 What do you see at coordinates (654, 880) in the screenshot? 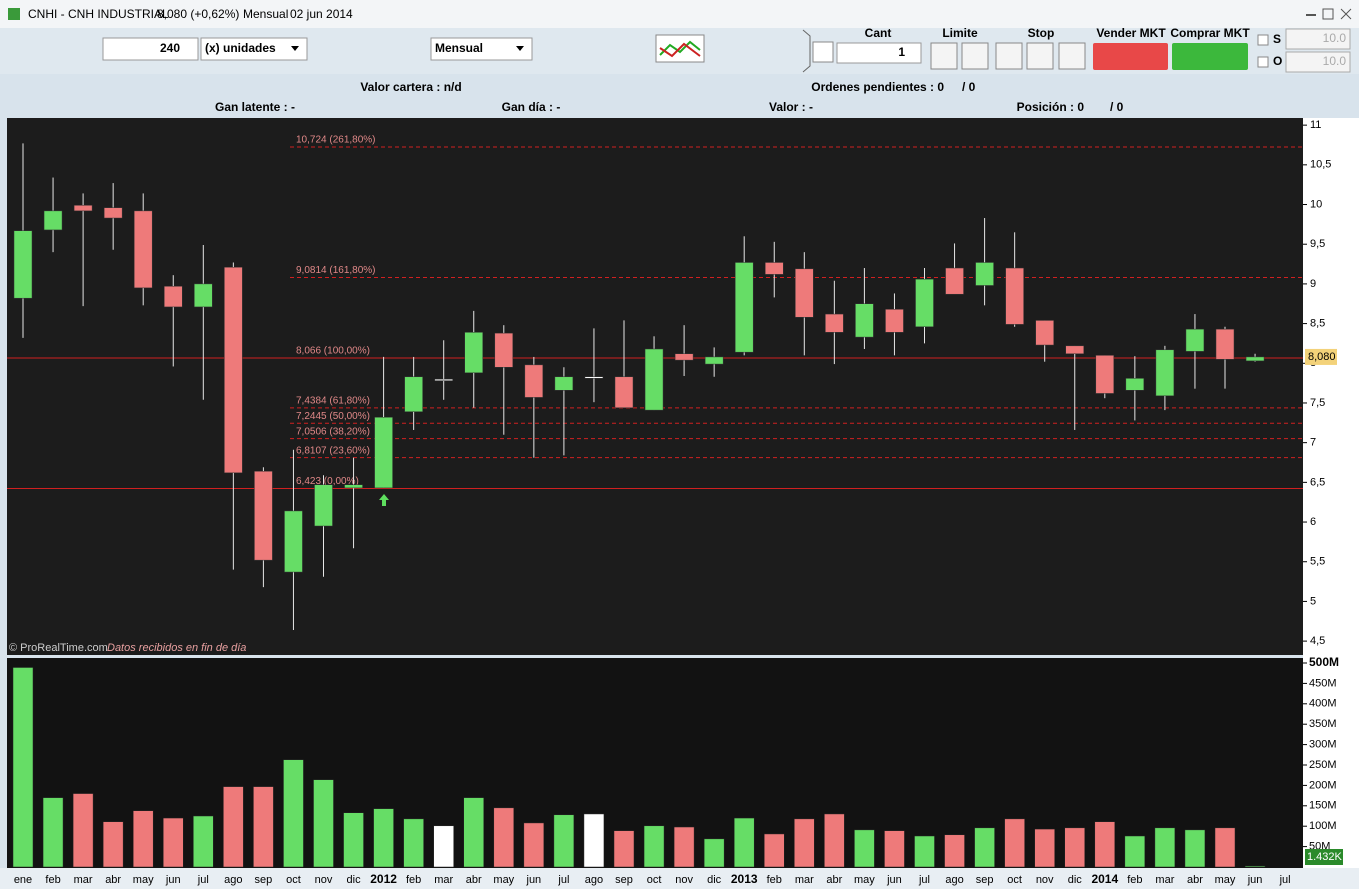
I see `x-tick-label: oct` at bounding box center [654, 880].